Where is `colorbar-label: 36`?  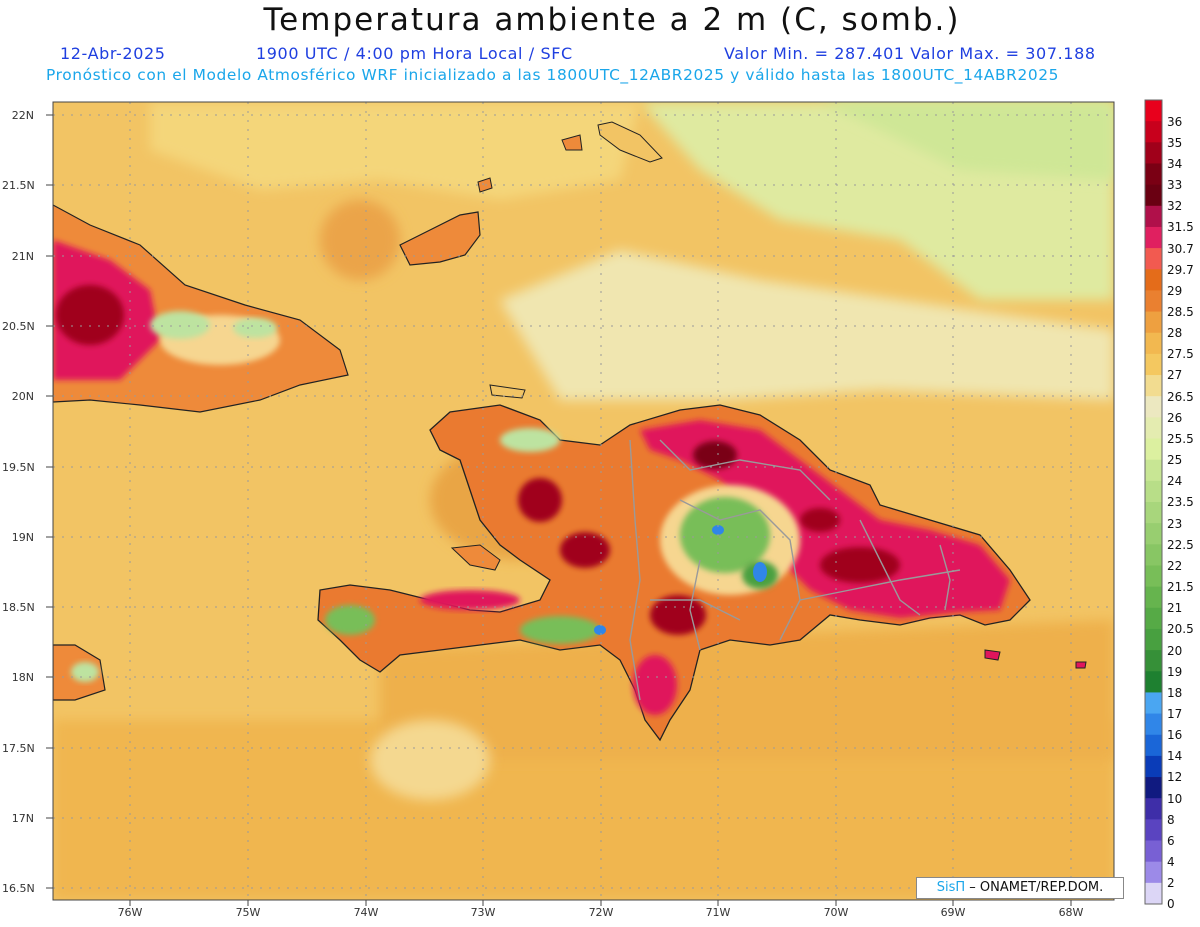 colorbar-label: 36 is located at coordinates (1175, 121).